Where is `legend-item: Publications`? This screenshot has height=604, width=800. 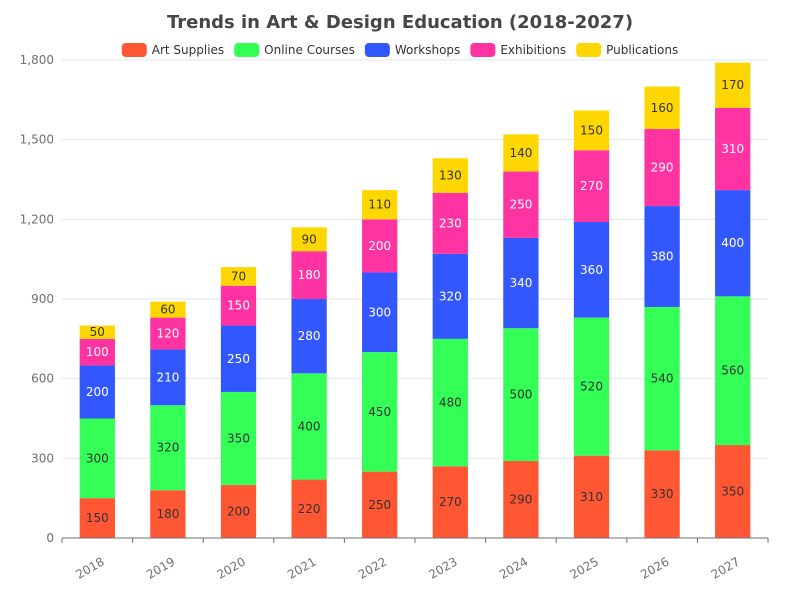
legend-item: Publications is located at coordinates (627, 50).